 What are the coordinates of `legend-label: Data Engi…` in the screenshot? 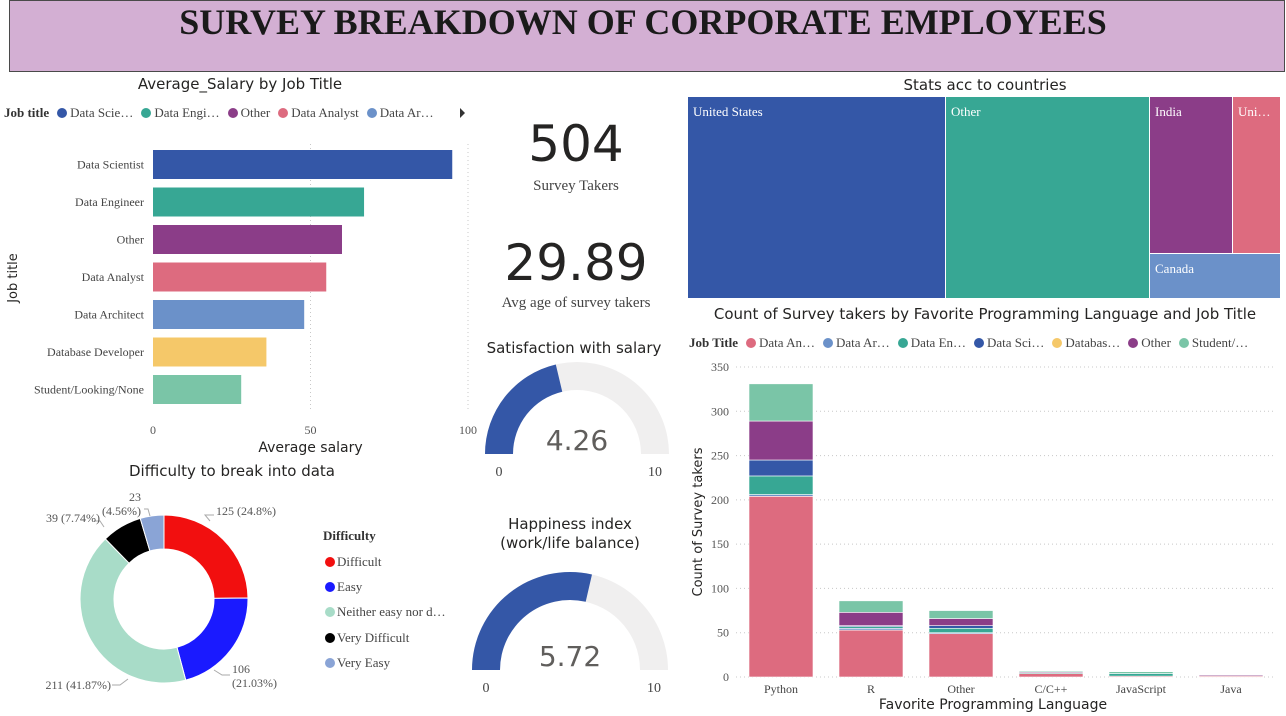 It's located at (187, 112).